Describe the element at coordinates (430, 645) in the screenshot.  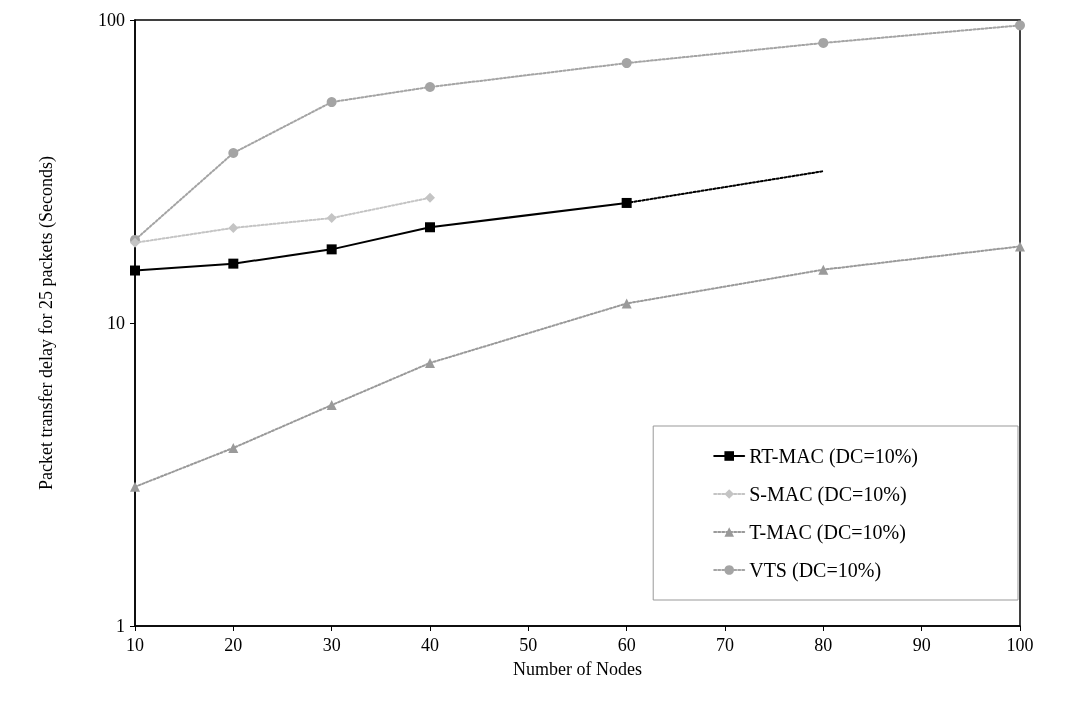
I see `x-tick-label: 40` at that location.